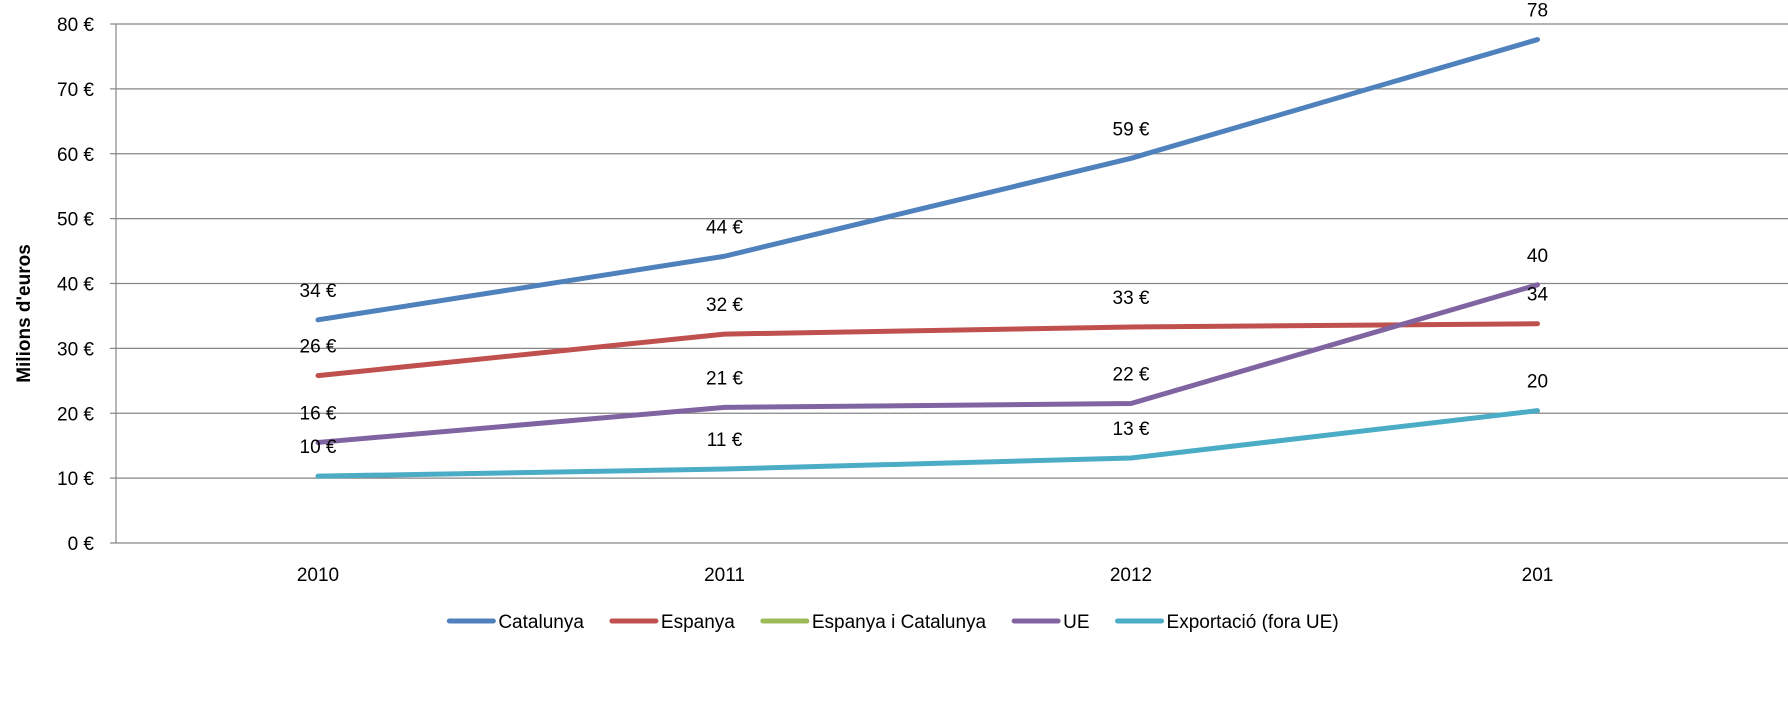 This screenshot has width=1788, height=725. I want to click on legend-item: Catalunya, so click(515, 622).